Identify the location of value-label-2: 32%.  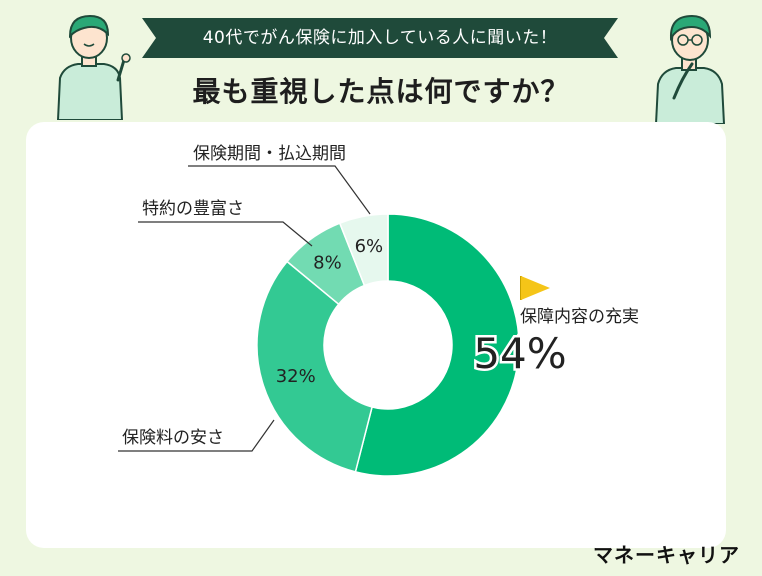
(296, 376).